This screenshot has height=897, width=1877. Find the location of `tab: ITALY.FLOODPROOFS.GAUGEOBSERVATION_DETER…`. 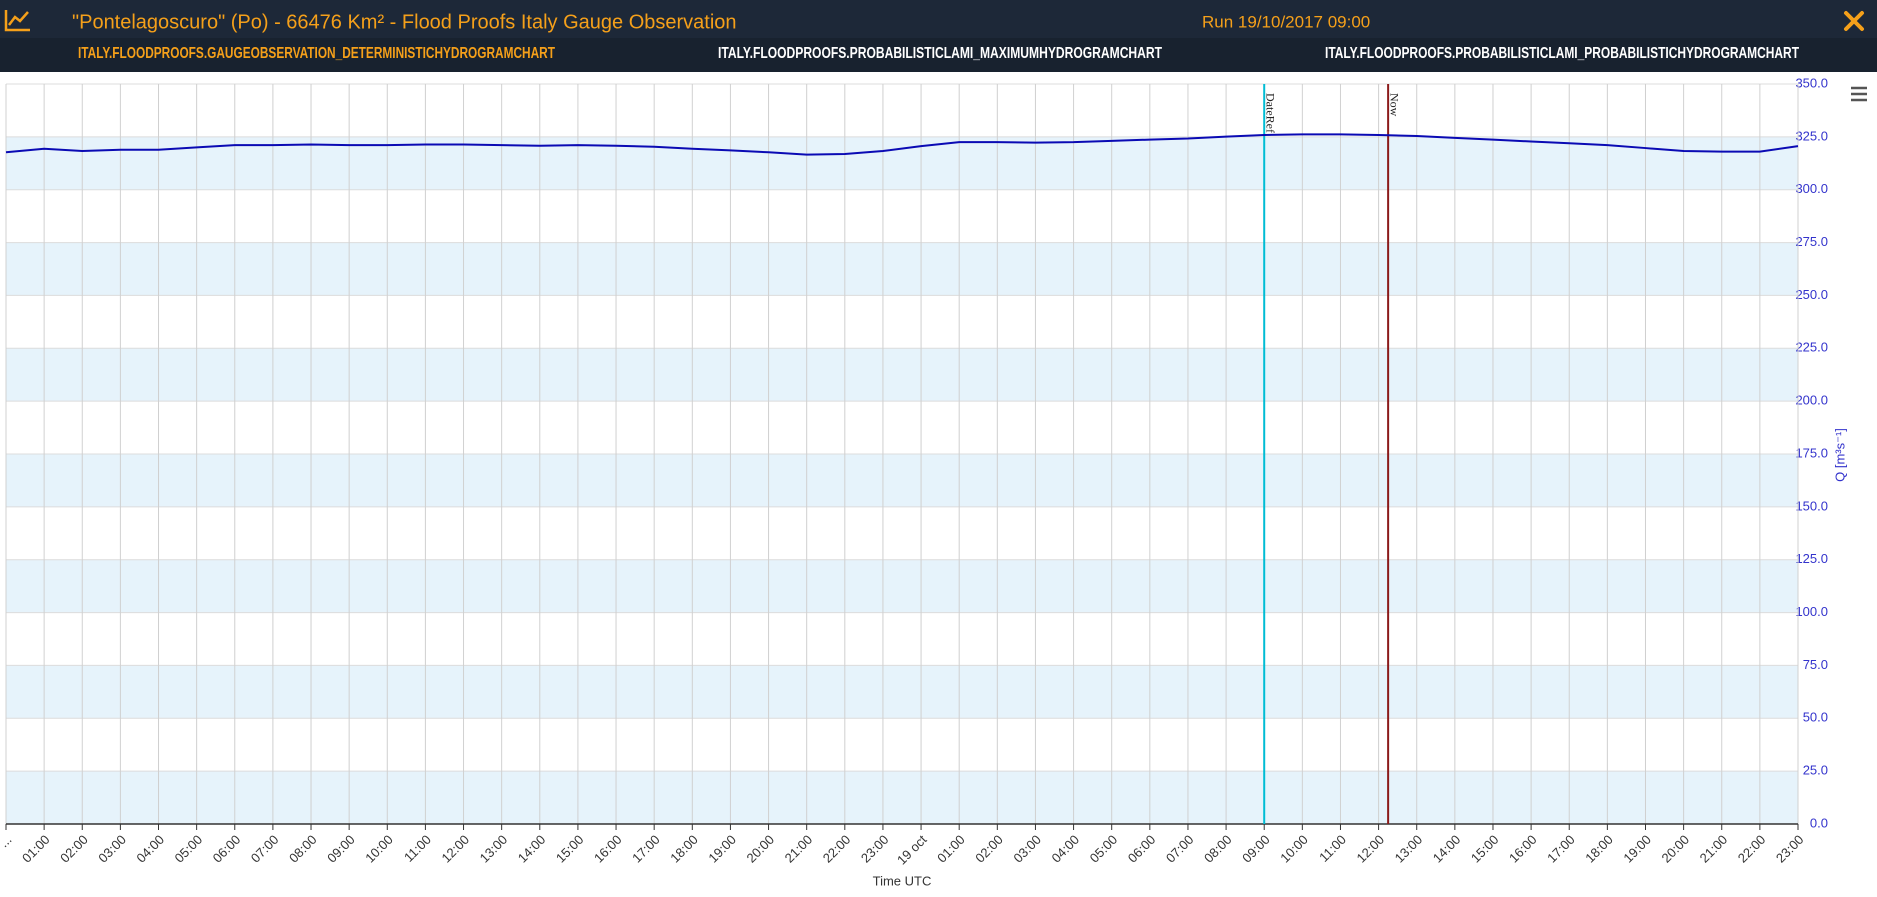

tab: ITALY.FLOODPROOFS.GAUGEOBSERVATION_DETER… is located at coordinates (316, 53).